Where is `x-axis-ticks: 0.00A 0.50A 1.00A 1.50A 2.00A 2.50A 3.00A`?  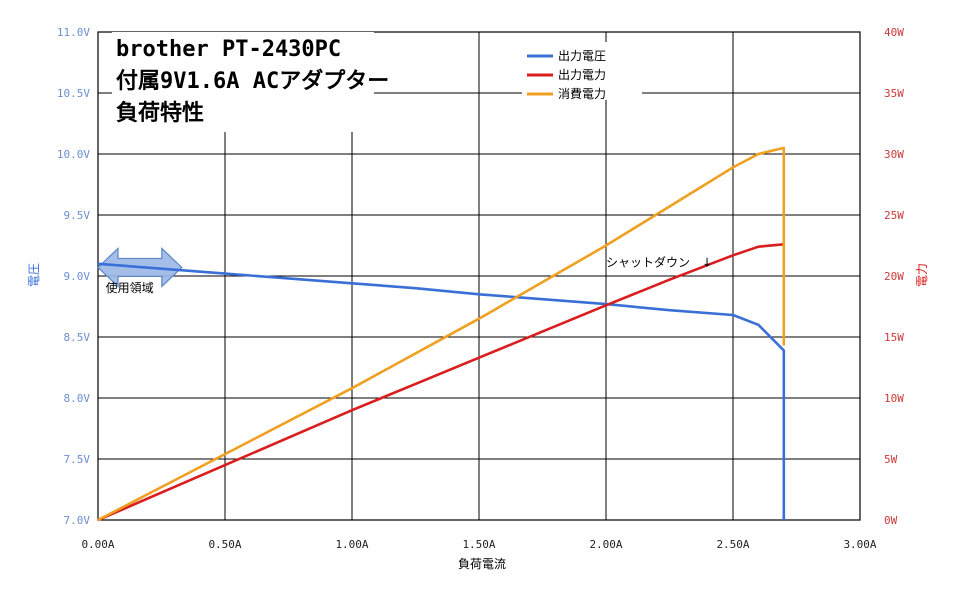
x-axis-ticks: 0.00A 0.50A 1.00A 1.50A 2.00A 2.50A 3.00A is located at coordinates (478, 544).